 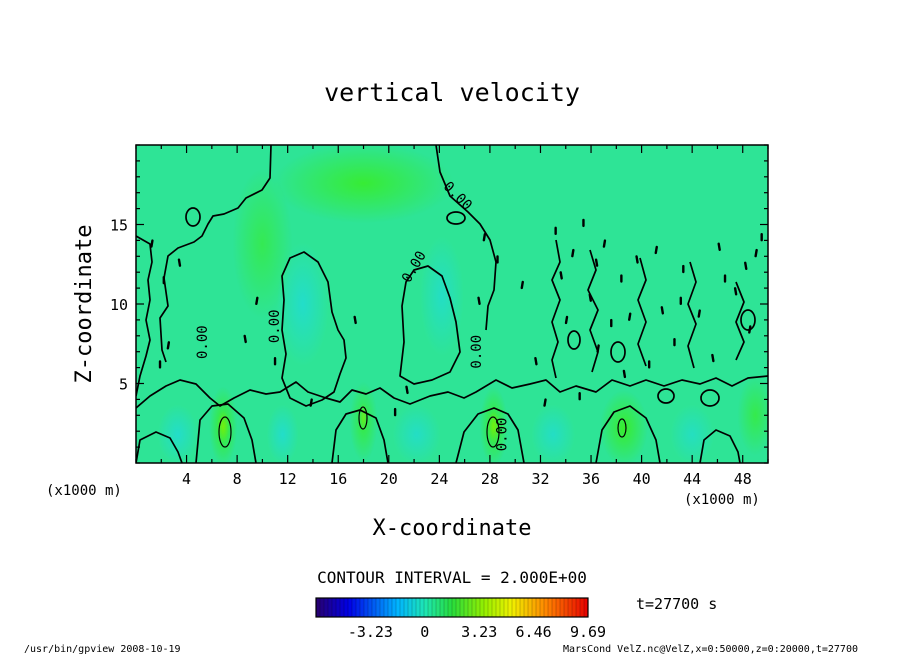 What do you see at coordinates (692, 479) in the screenshot?
I see `x-tick-label: 44` at bounding box center [692, 479].